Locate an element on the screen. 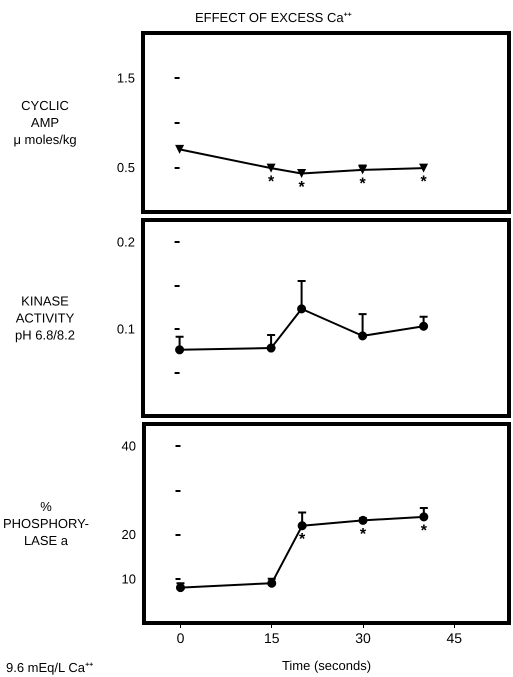 The image size is (513, 677). y-tick-label: 1.5 is located at coordinates (125, 78).